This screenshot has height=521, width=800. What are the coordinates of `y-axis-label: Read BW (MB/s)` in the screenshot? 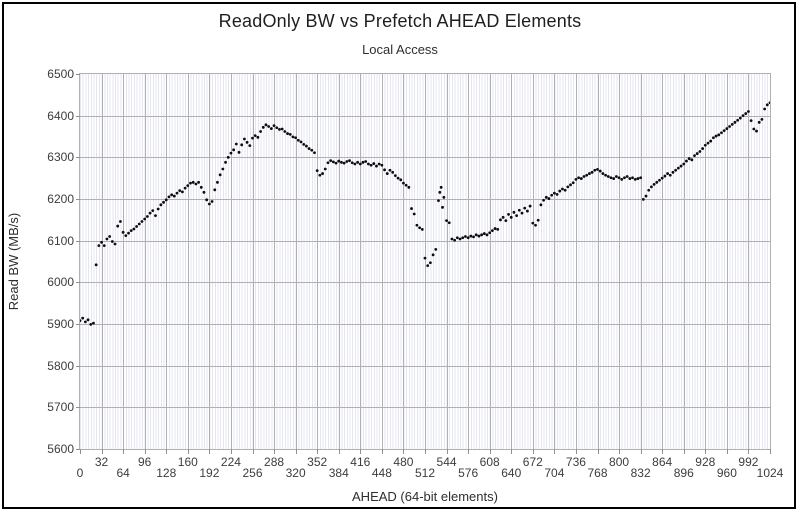 It's located at (13, 261).